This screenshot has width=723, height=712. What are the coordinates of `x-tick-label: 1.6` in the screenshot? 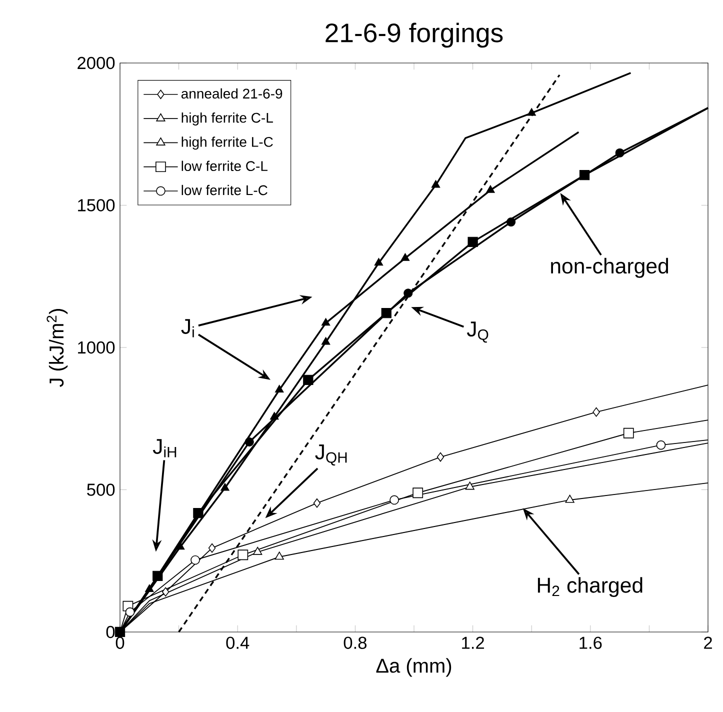 It's located at (591, 642).